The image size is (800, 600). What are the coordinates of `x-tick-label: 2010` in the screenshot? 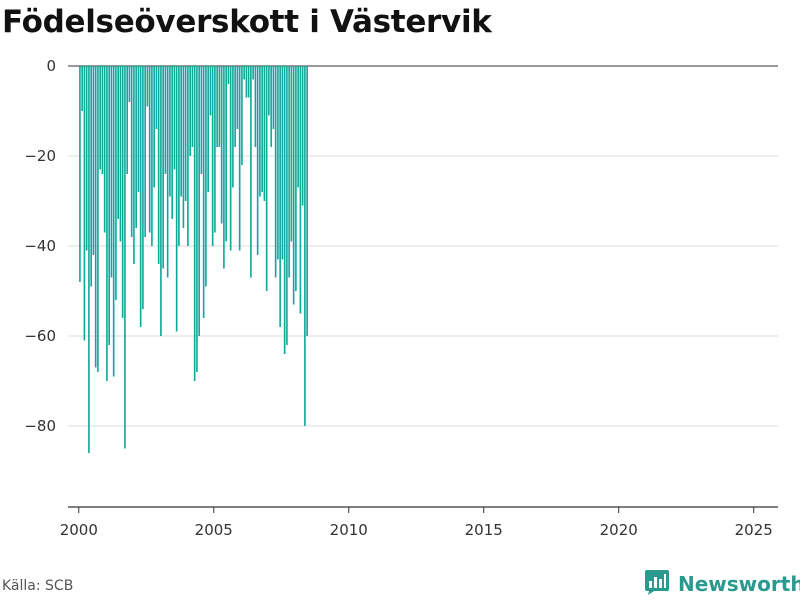 It's located at (349, 530).